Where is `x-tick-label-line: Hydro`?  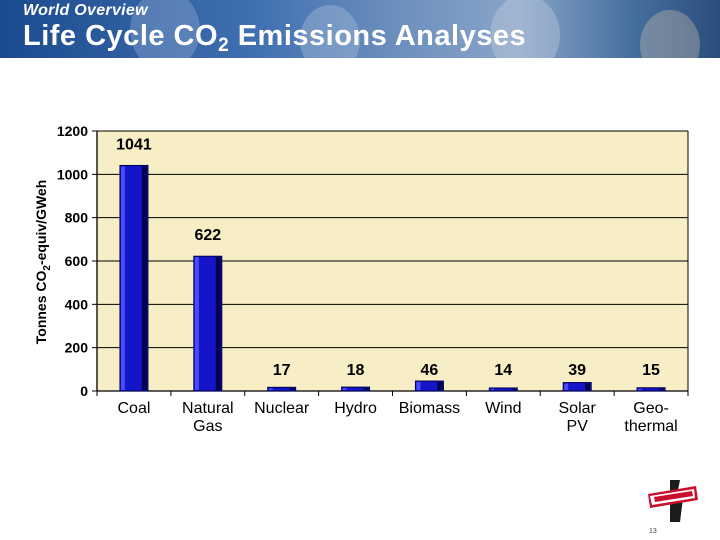
x-tick-label-line: Hydro is located at coordinates (355, 408).